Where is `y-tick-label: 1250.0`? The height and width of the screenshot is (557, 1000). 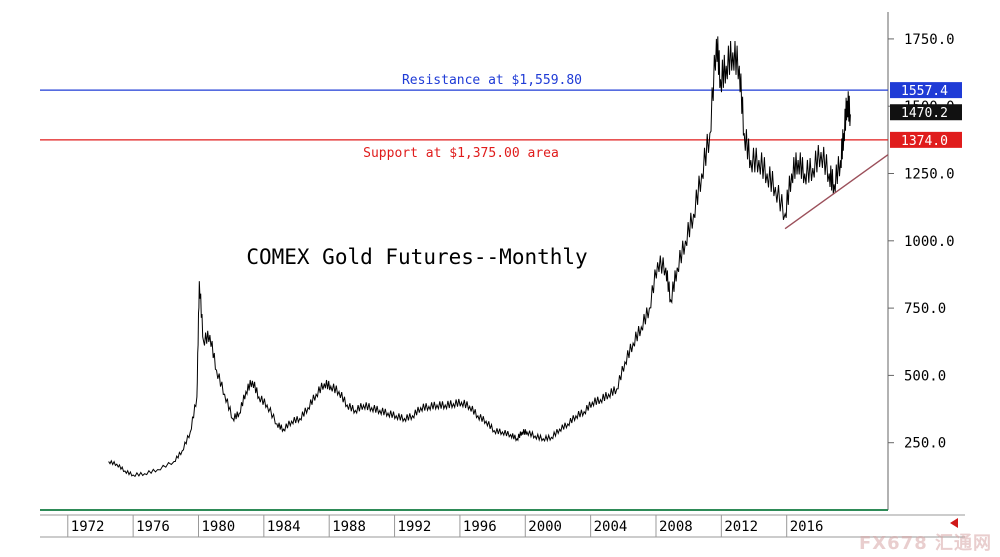 y-tick-label: 1250.0 is located at coordinates (929, 175).